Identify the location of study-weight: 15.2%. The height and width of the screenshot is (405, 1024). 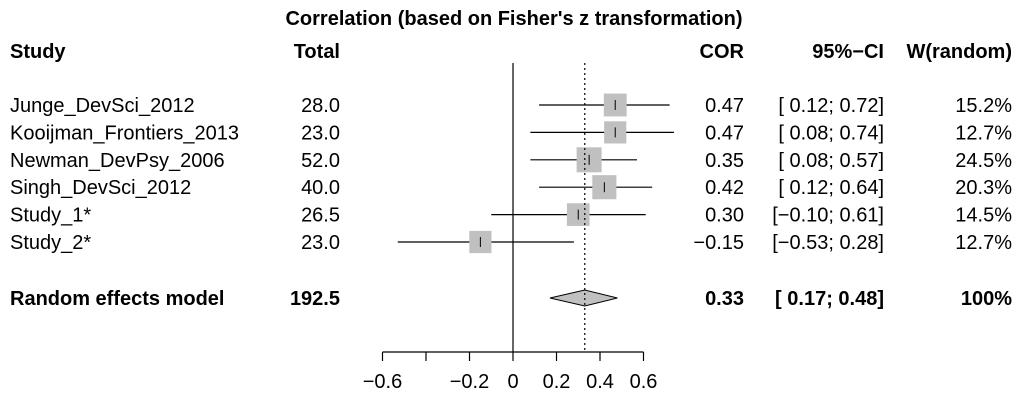
(983, 106).